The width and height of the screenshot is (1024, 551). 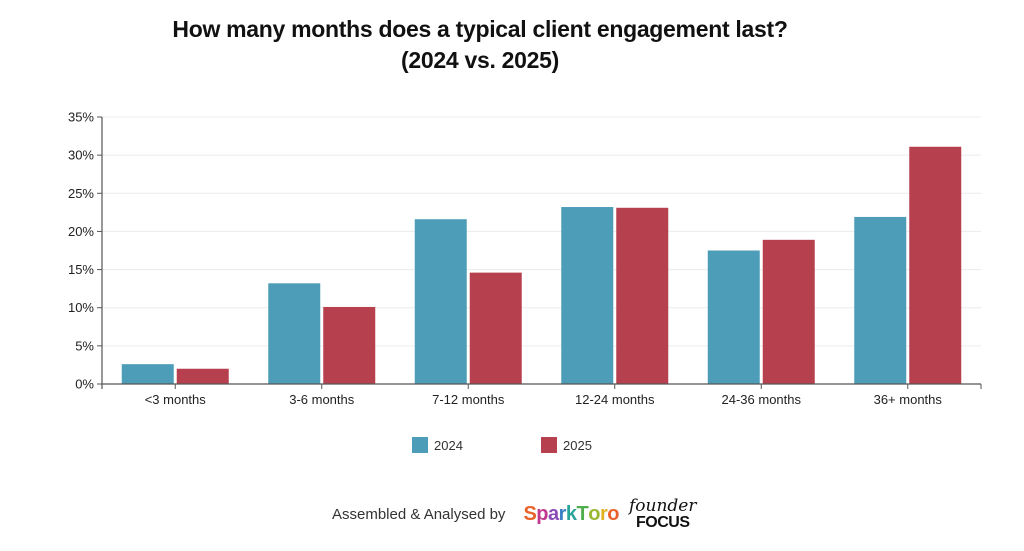 I want to click on legend-item-2025: 2025, so click(x=566, y=445).